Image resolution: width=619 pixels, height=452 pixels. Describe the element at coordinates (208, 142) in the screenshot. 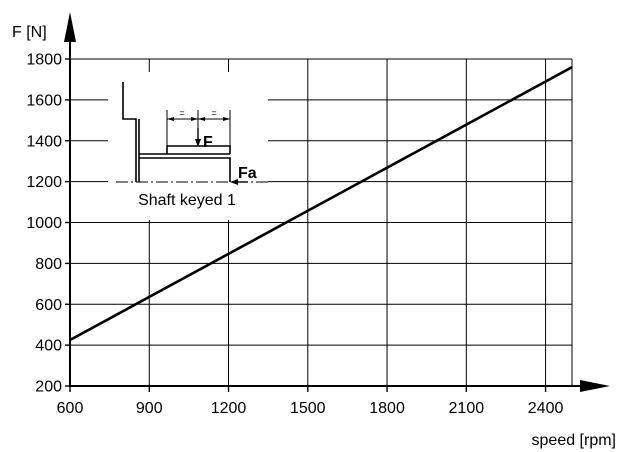

I see `force-label: F` at that location.